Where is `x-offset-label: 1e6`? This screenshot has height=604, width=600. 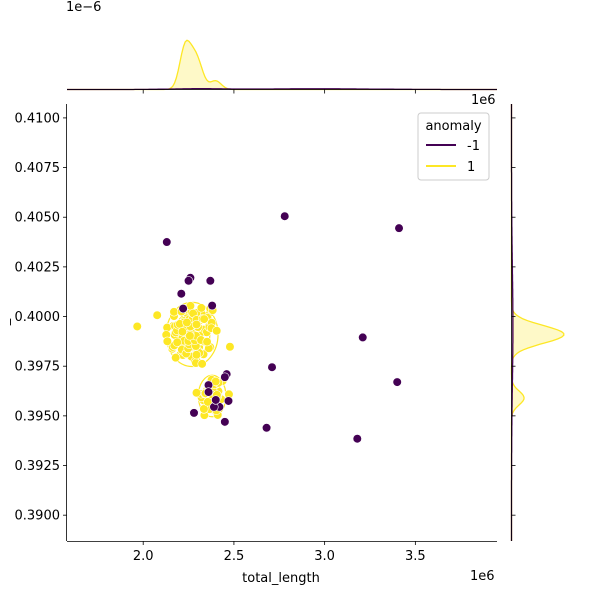 x-offset-label: 1e6 is located at coordinates (482, 576).